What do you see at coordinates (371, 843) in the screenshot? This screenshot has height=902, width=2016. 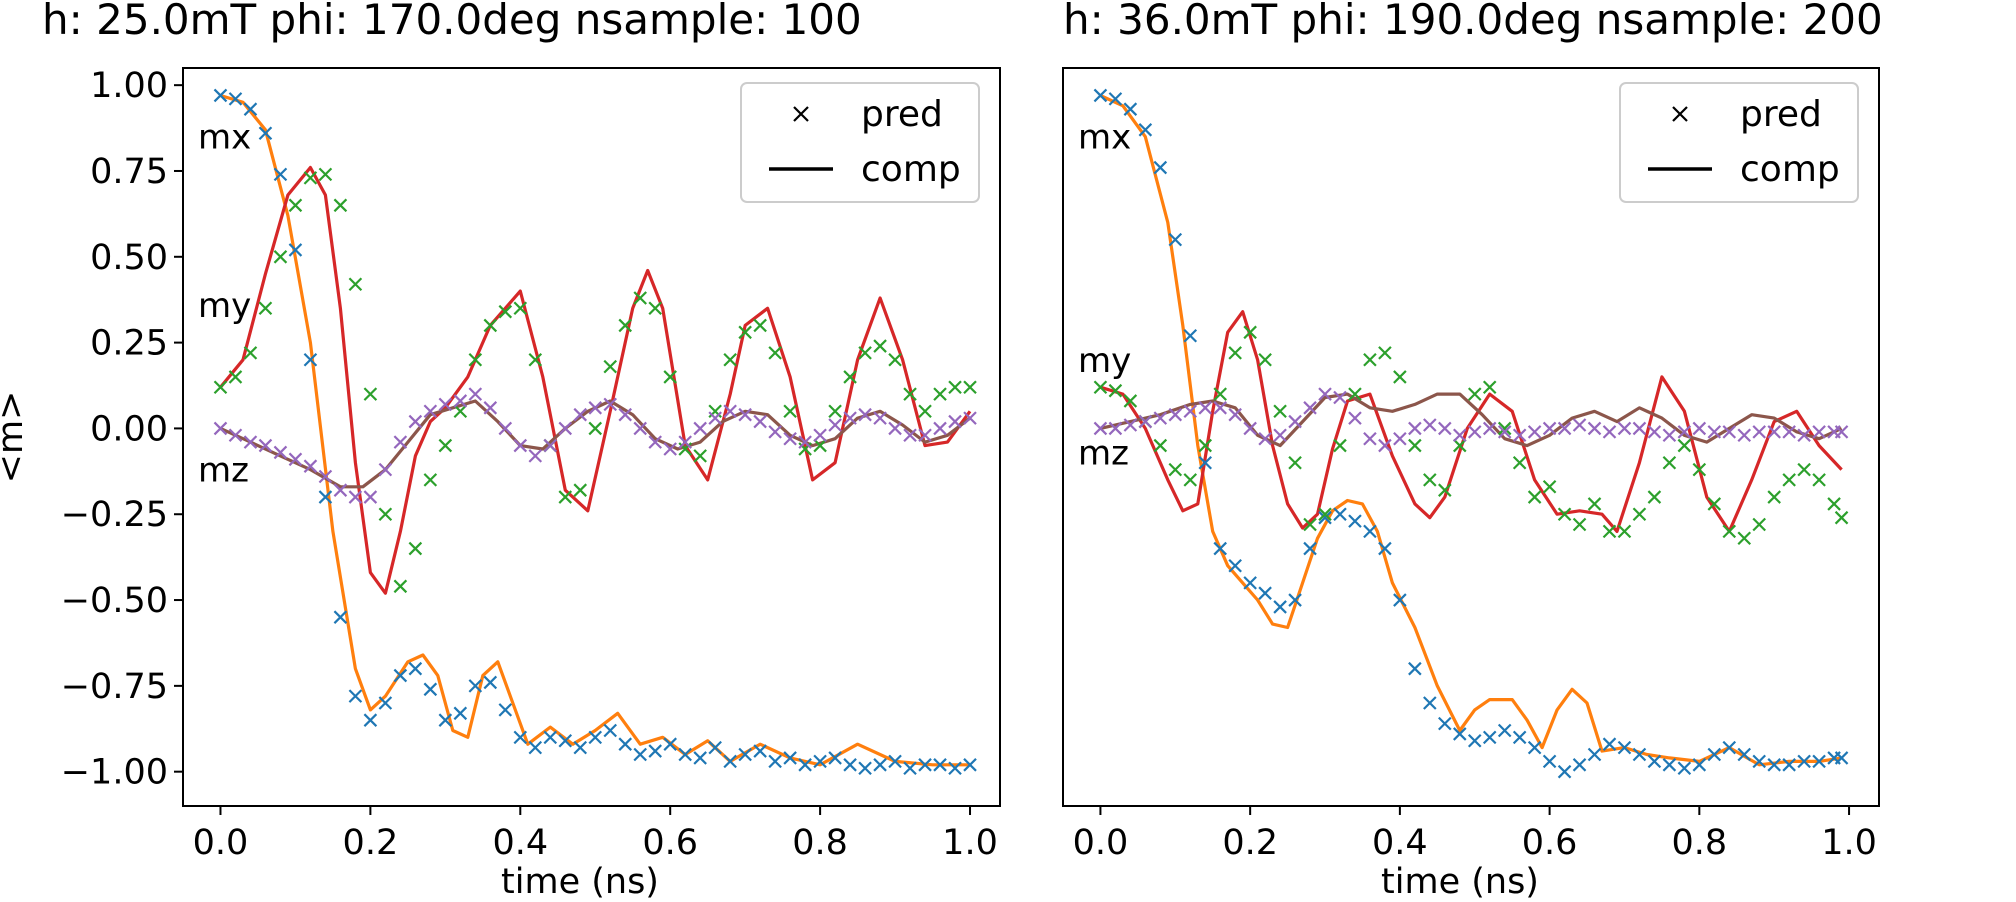 I see `x-tick-label: 0.2` at bounding box center [371, 843].